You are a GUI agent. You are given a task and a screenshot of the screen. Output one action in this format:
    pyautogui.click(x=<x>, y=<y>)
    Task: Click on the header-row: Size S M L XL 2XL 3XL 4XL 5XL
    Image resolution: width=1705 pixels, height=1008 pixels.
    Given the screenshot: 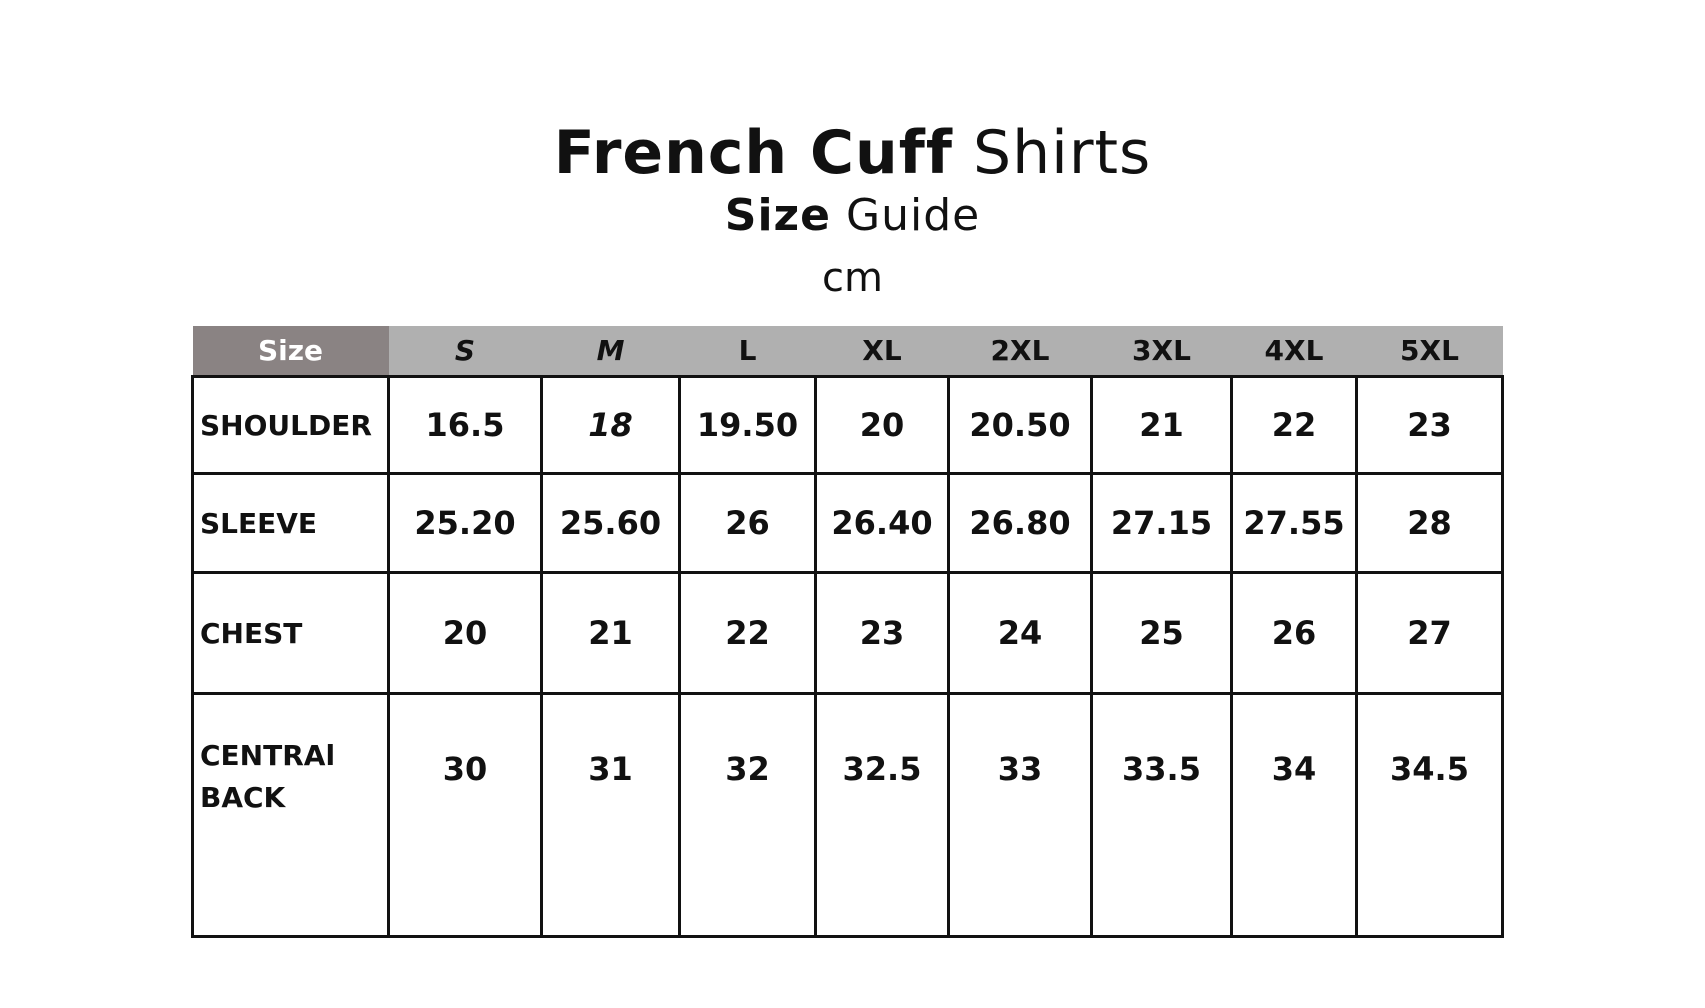 What is the action you would take?
    pyautogui.click(x=847, y=351)
    